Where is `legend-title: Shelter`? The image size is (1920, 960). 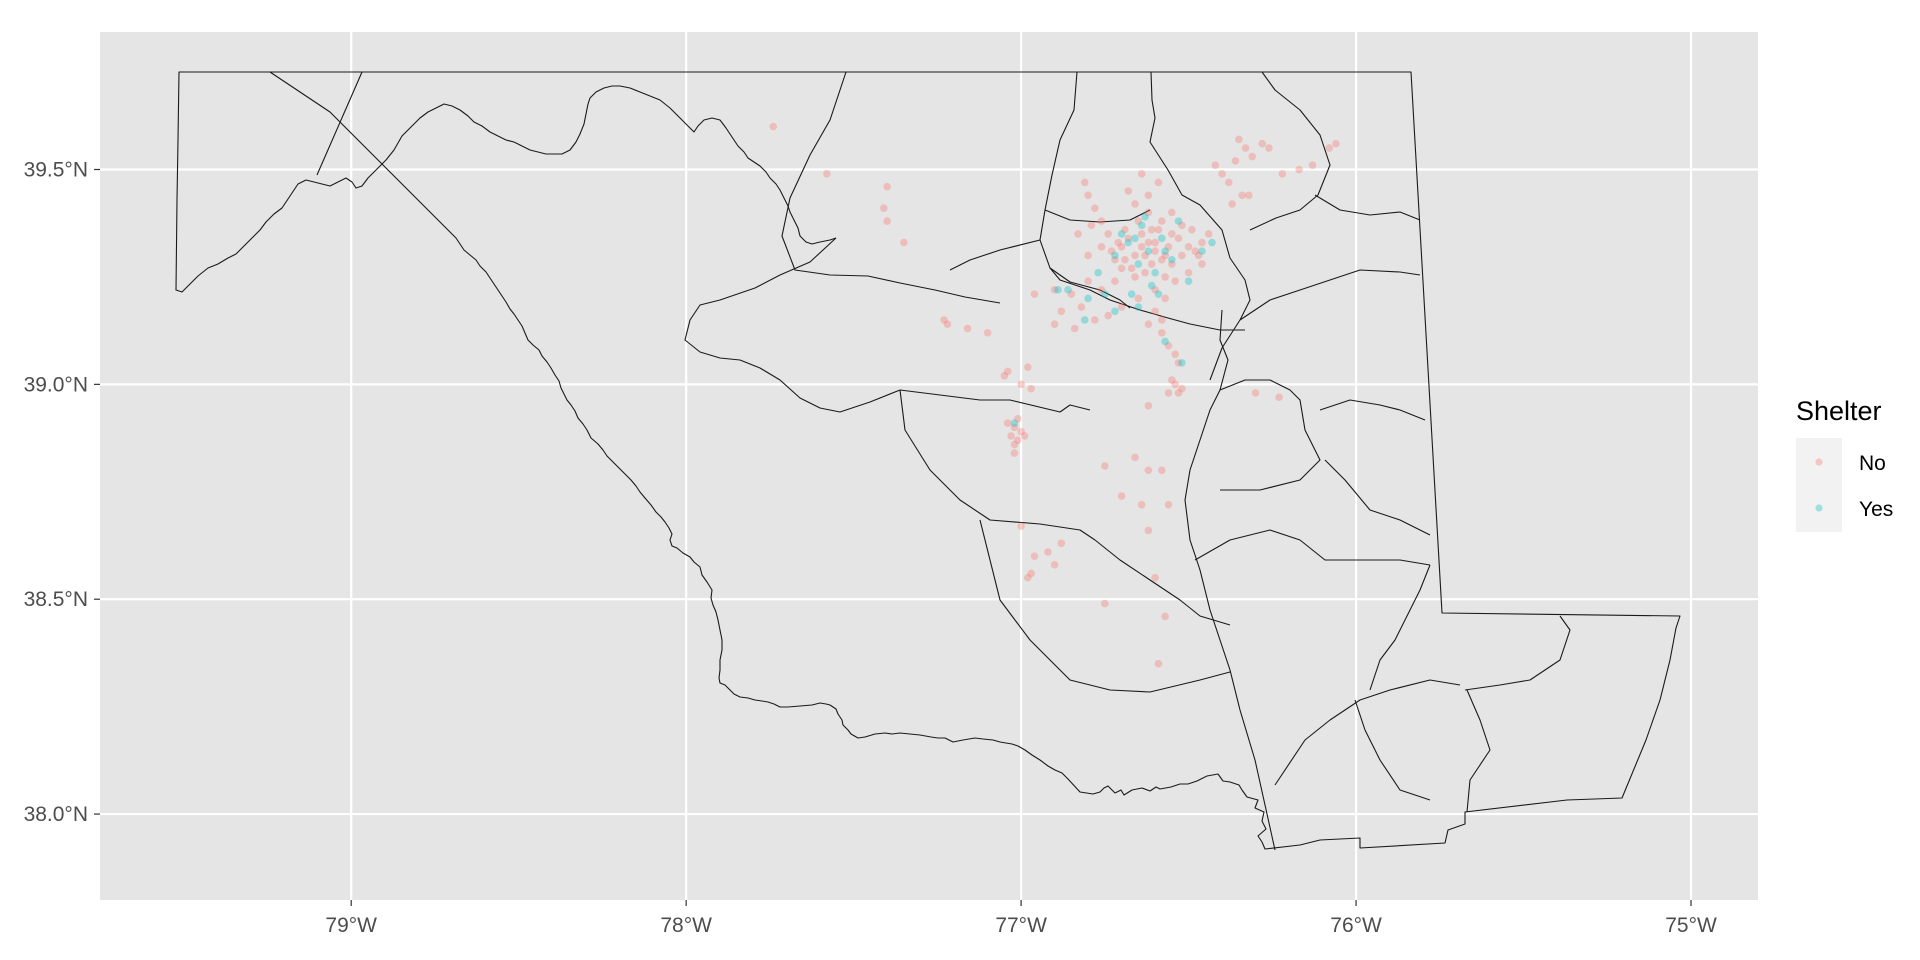 legend-title: Shelter is located at coordinates (1839, 411).